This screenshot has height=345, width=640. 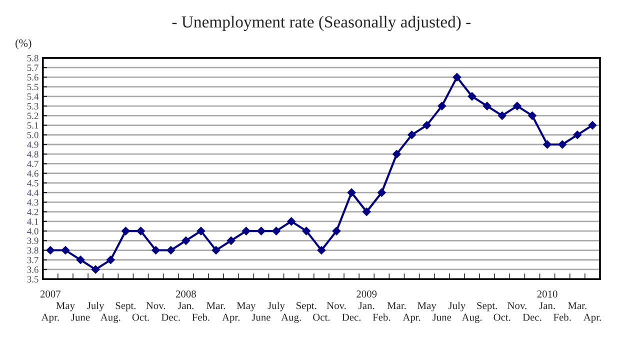 I want to click on y-tick-label: 4.1, so click(x=32, y=221).